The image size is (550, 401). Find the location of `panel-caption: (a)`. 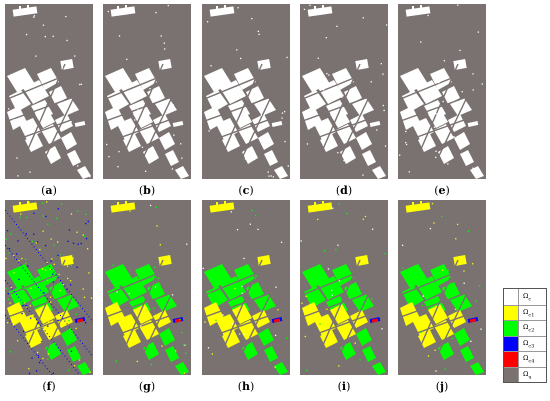

panel-caption: (a) is located at coordinates (49, 190).